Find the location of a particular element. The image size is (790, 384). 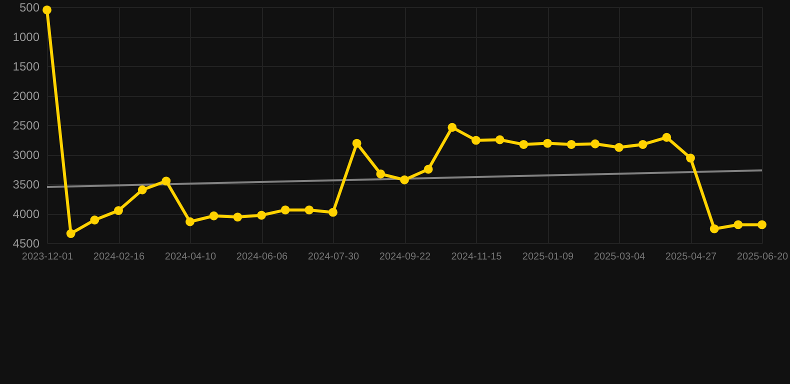

y-tick-label: 2000 is located at coordinates (26, 96).